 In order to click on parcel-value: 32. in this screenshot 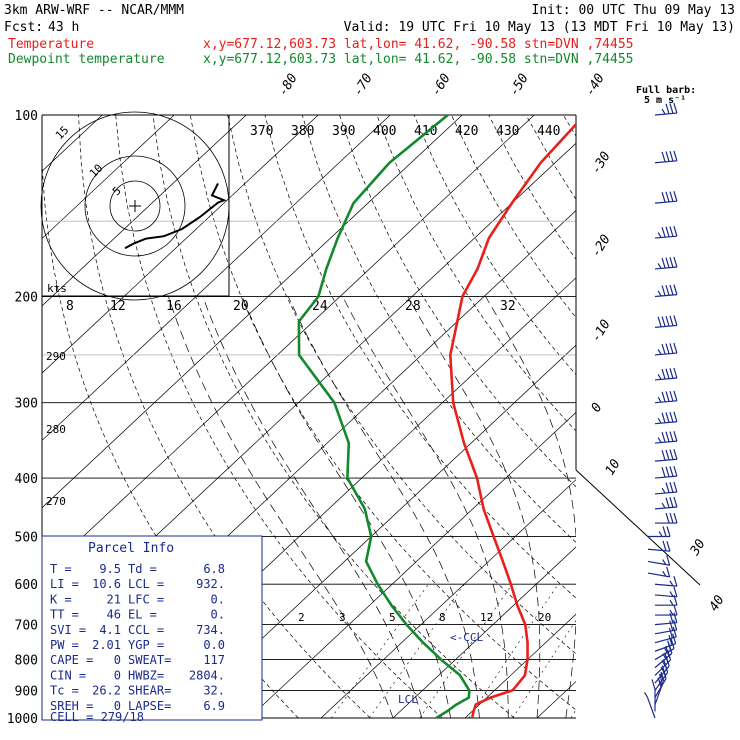, I will do `click(214, 691)`.